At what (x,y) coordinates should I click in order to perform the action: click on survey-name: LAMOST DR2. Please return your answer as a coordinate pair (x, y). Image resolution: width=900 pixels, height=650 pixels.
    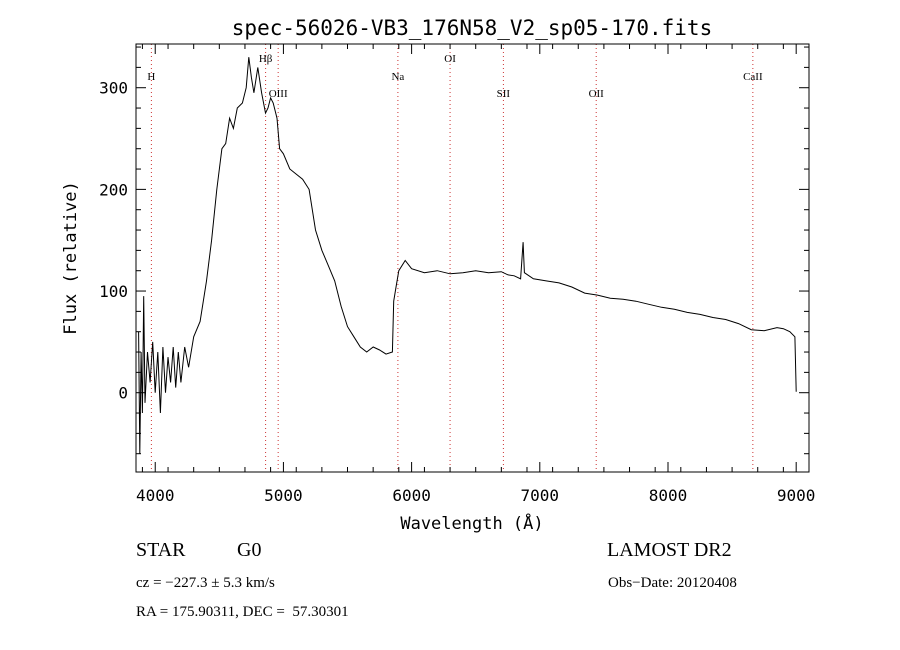
    Looking at the image, I should click on (669, 550).